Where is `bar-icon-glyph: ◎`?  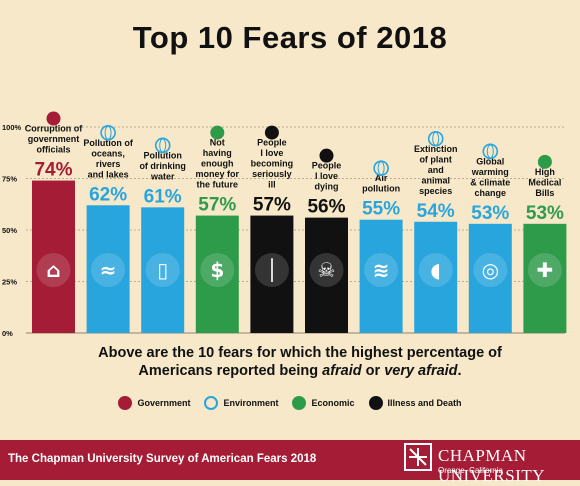
bar-icon-glyph: ◎ is located at coordinates (490, 270).